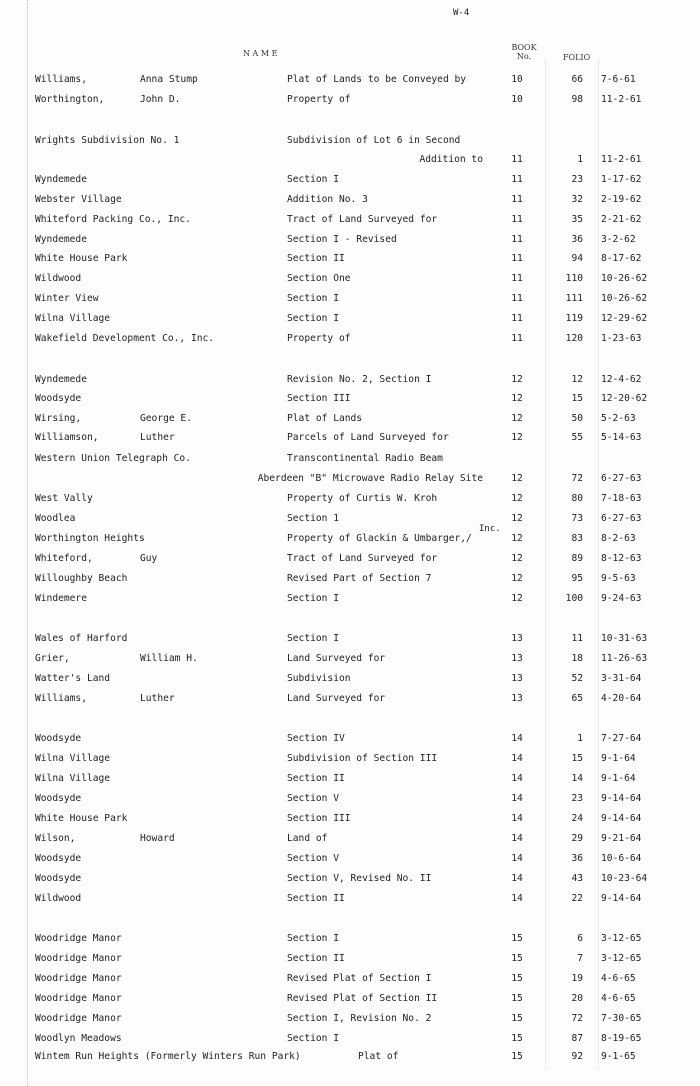  What do you see at coordinates (490, 529) in the screenshot?
I see `entry-description-note: Inc.` at bounding box center [490, 529].